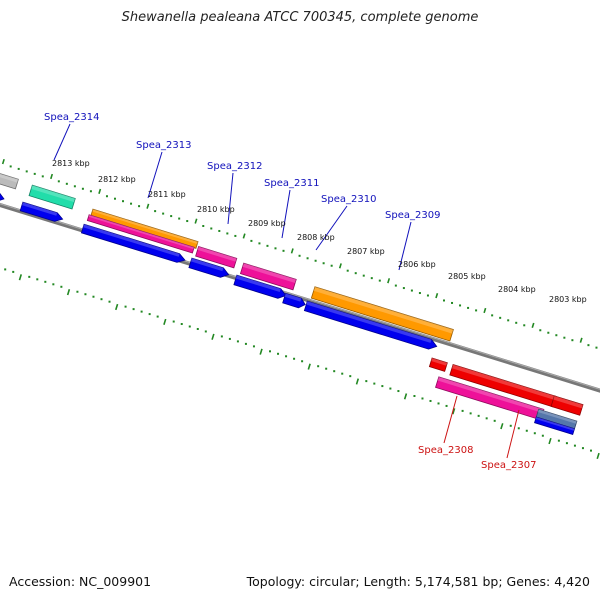 Image resolution: width=600 pixels, height=600 pixels. What do you see at coordinates (71, 163) in the screenshot?
I see `kbp-tick-label: 2813 kbp` at bounding box center [71, 163].